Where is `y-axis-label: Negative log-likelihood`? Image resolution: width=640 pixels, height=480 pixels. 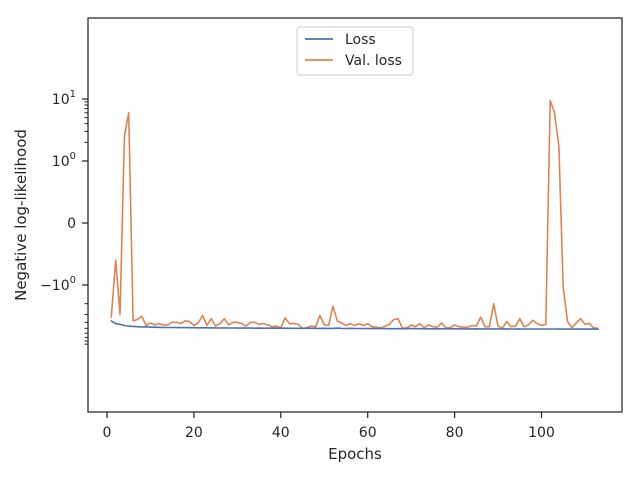 y-axis-label: Negative log-likelihood is located at coordinates (21, 215).